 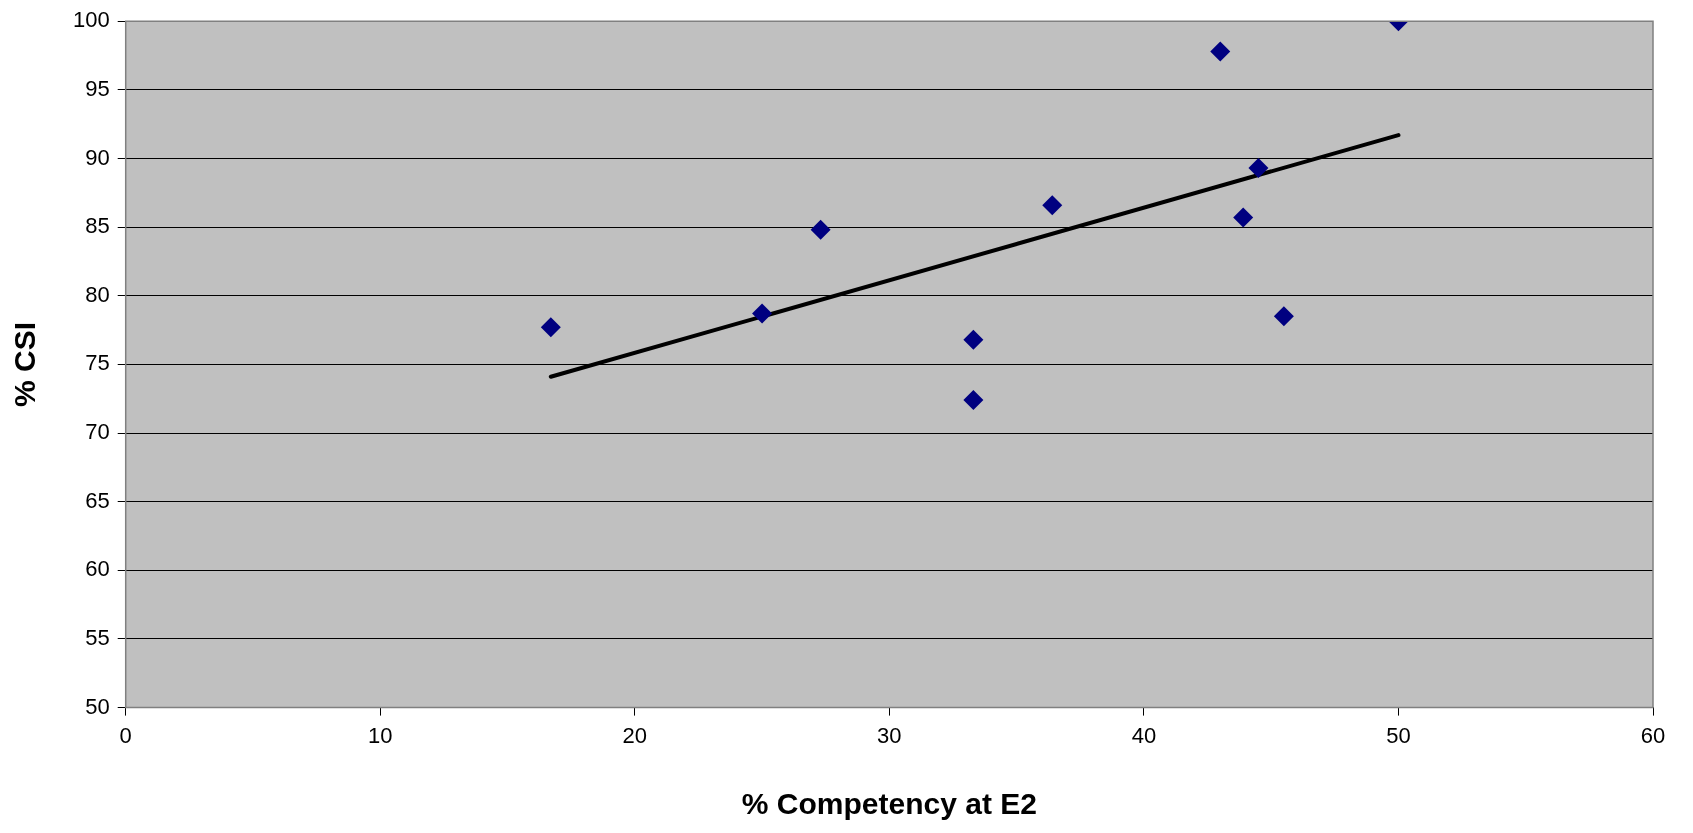 What do you see at coordinates (97, 157) in the screenshot?
I see `y-tick-label: 90` at bounding box center [97, 157].